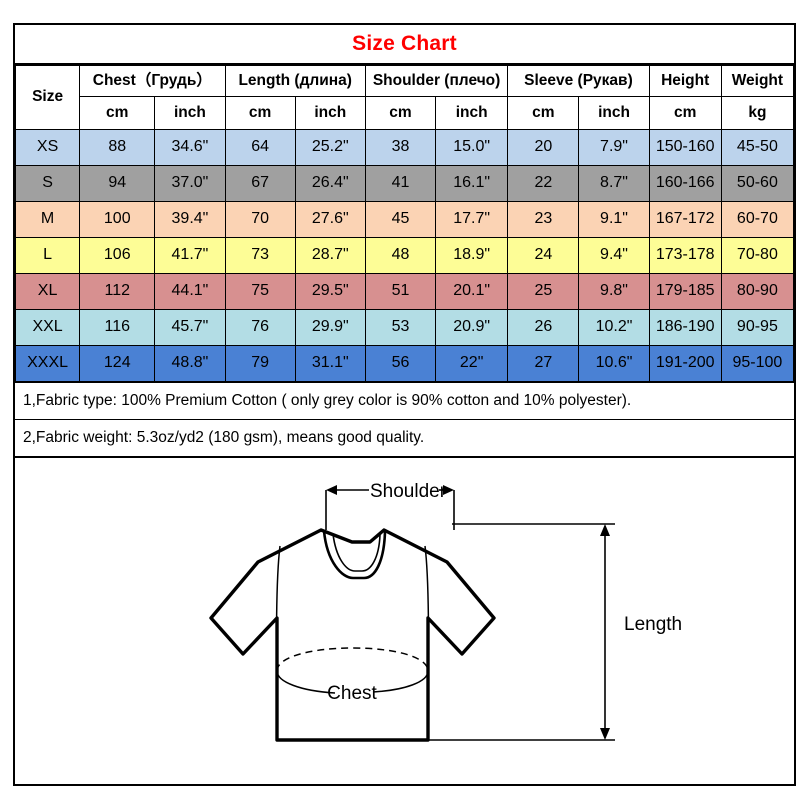 This screenshot has height=800, width=800. Describe the element at coordinates (330, 113) in the screenshot. I see `header-unit-length-inch: inch` at that location.